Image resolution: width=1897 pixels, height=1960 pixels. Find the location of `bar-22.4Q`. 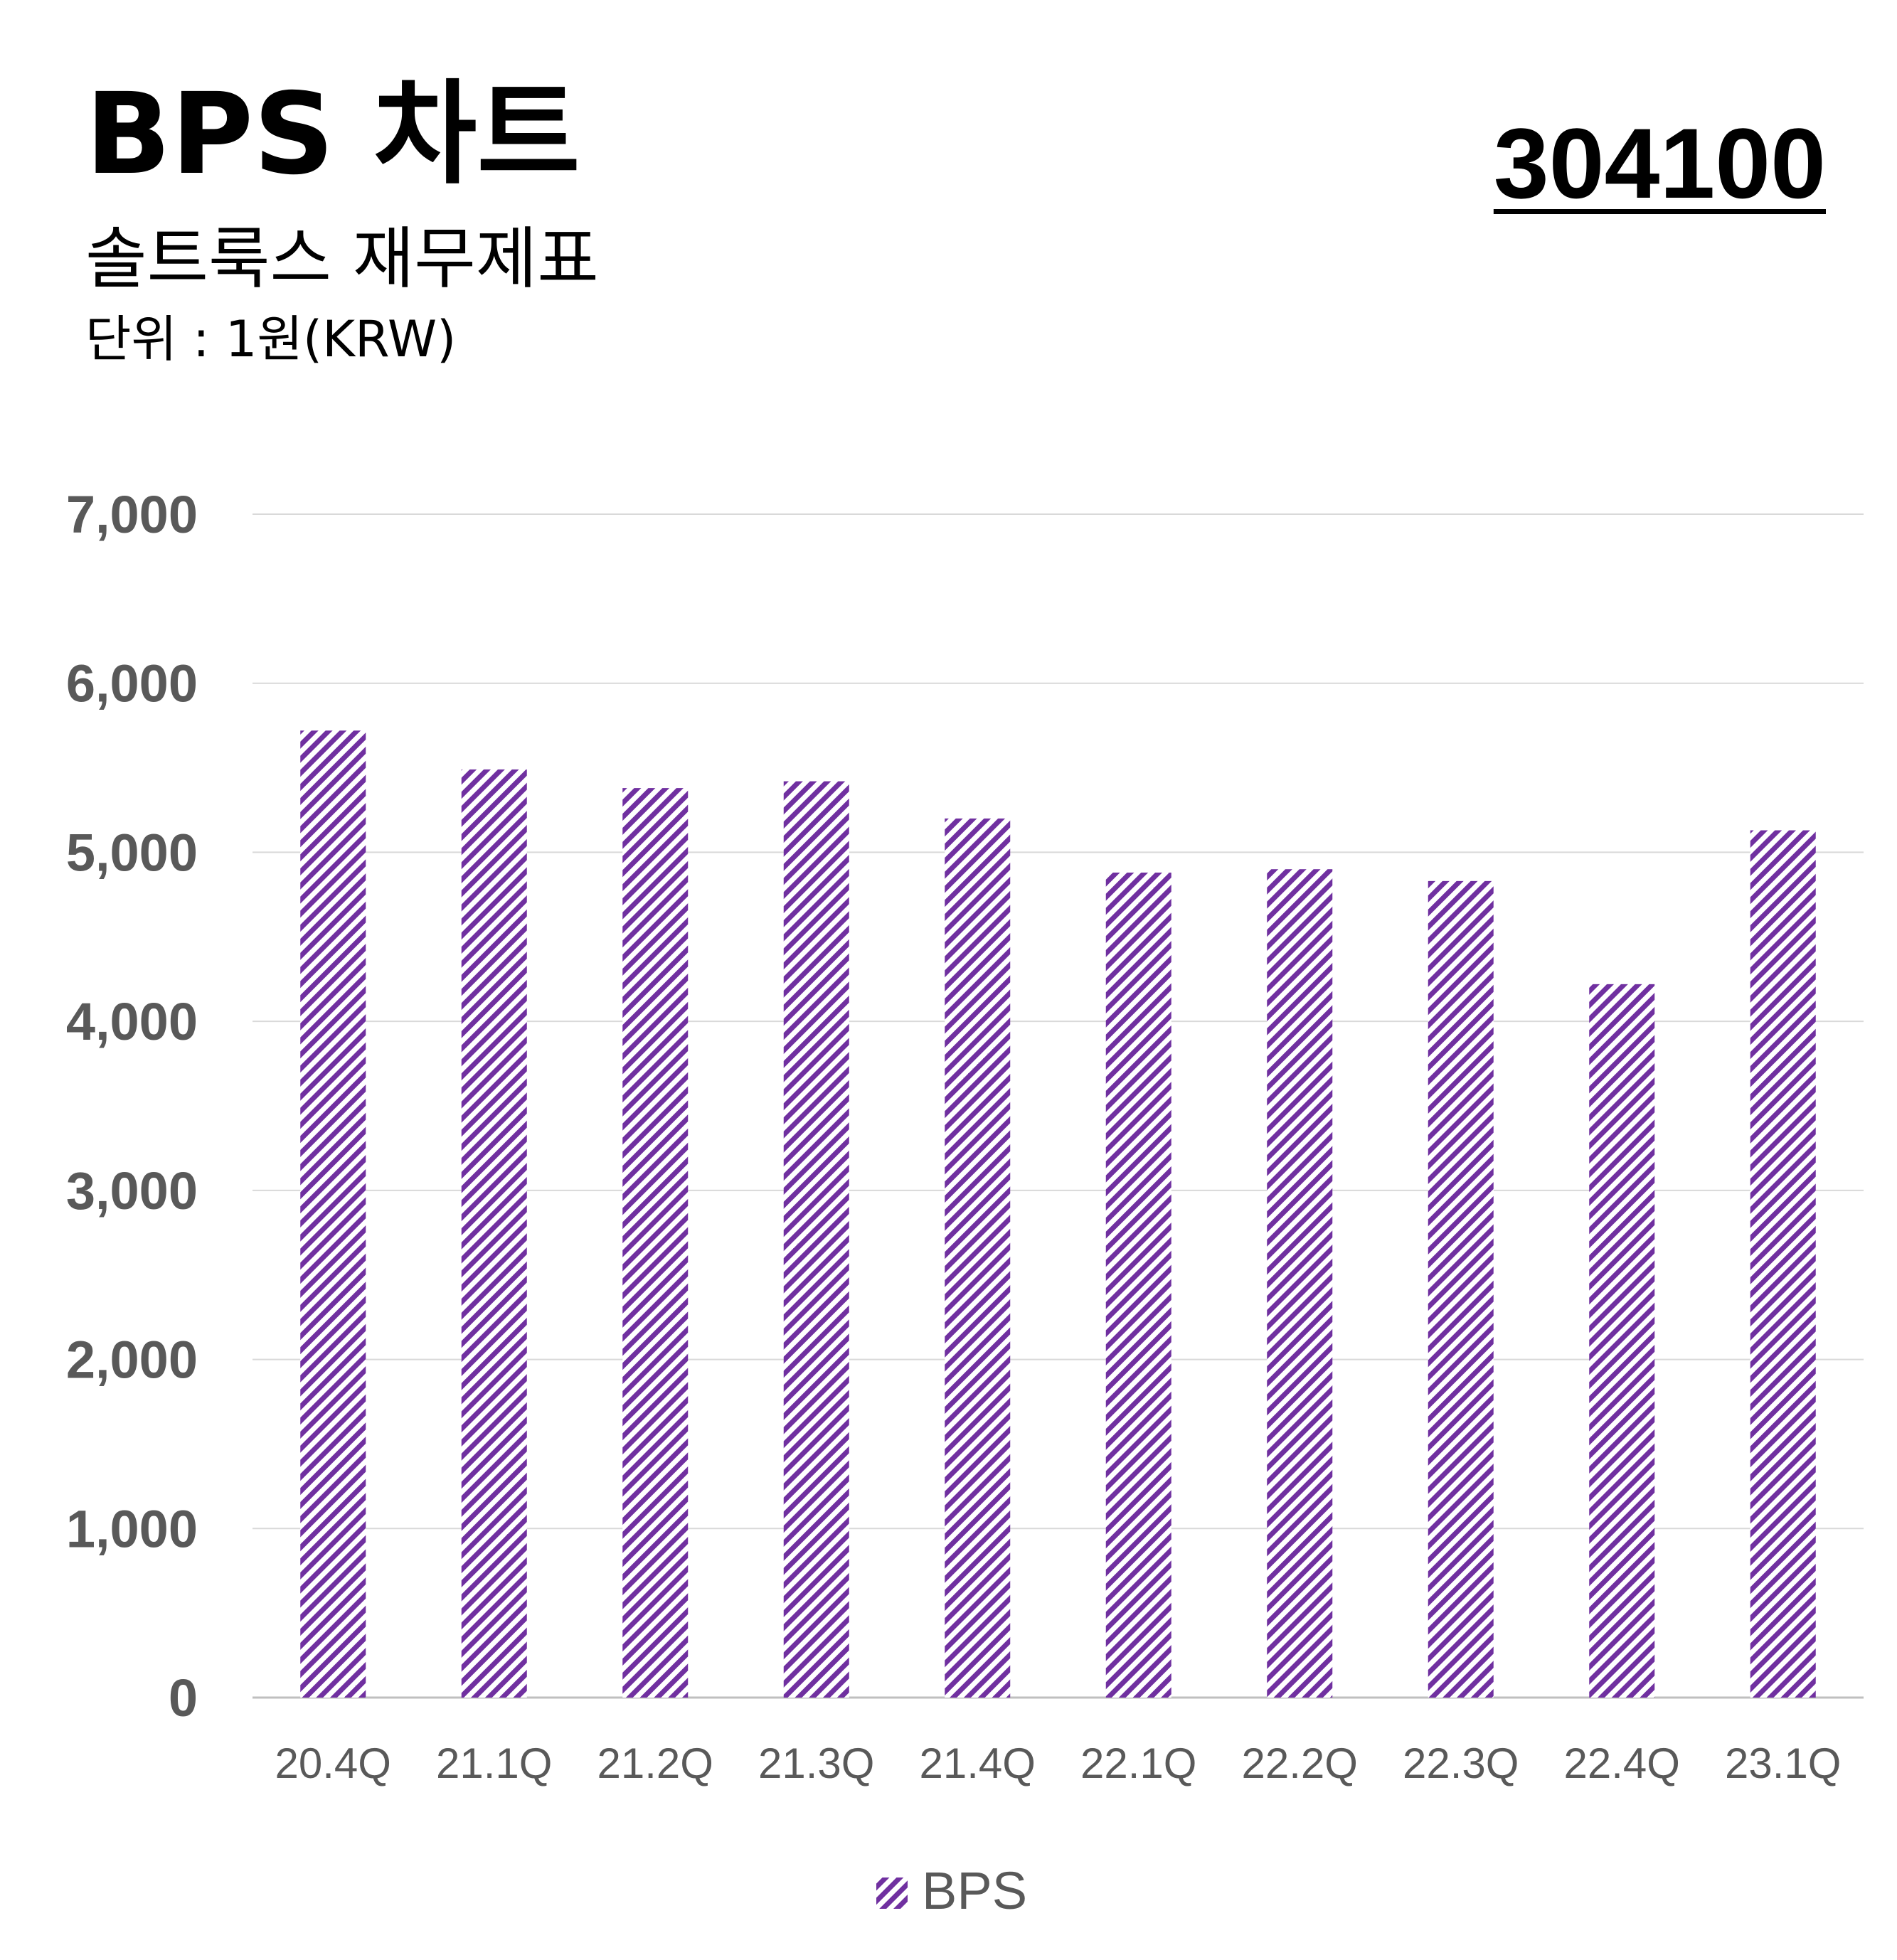

bar-22.4Q is located at coordinates (1622, 1341).